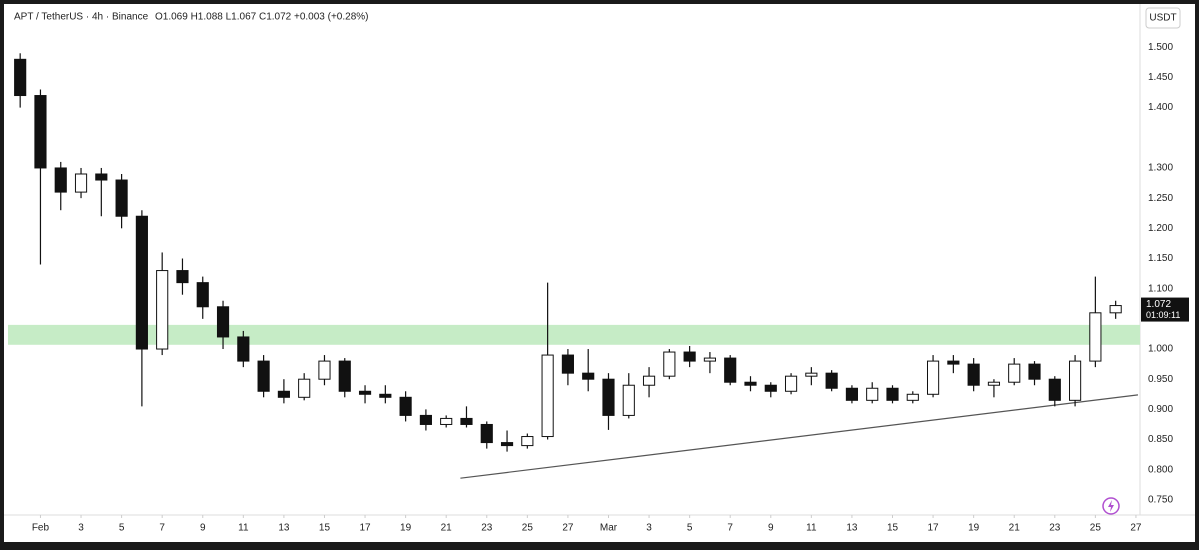 Image resolution: width=1199 pixels, height=550 pixels. What do you see at coordinates (81, 17) in the screenshot?
I see `chart-title: APT / TetherUS · 4h · Binance` at bounding box center [81, 17].